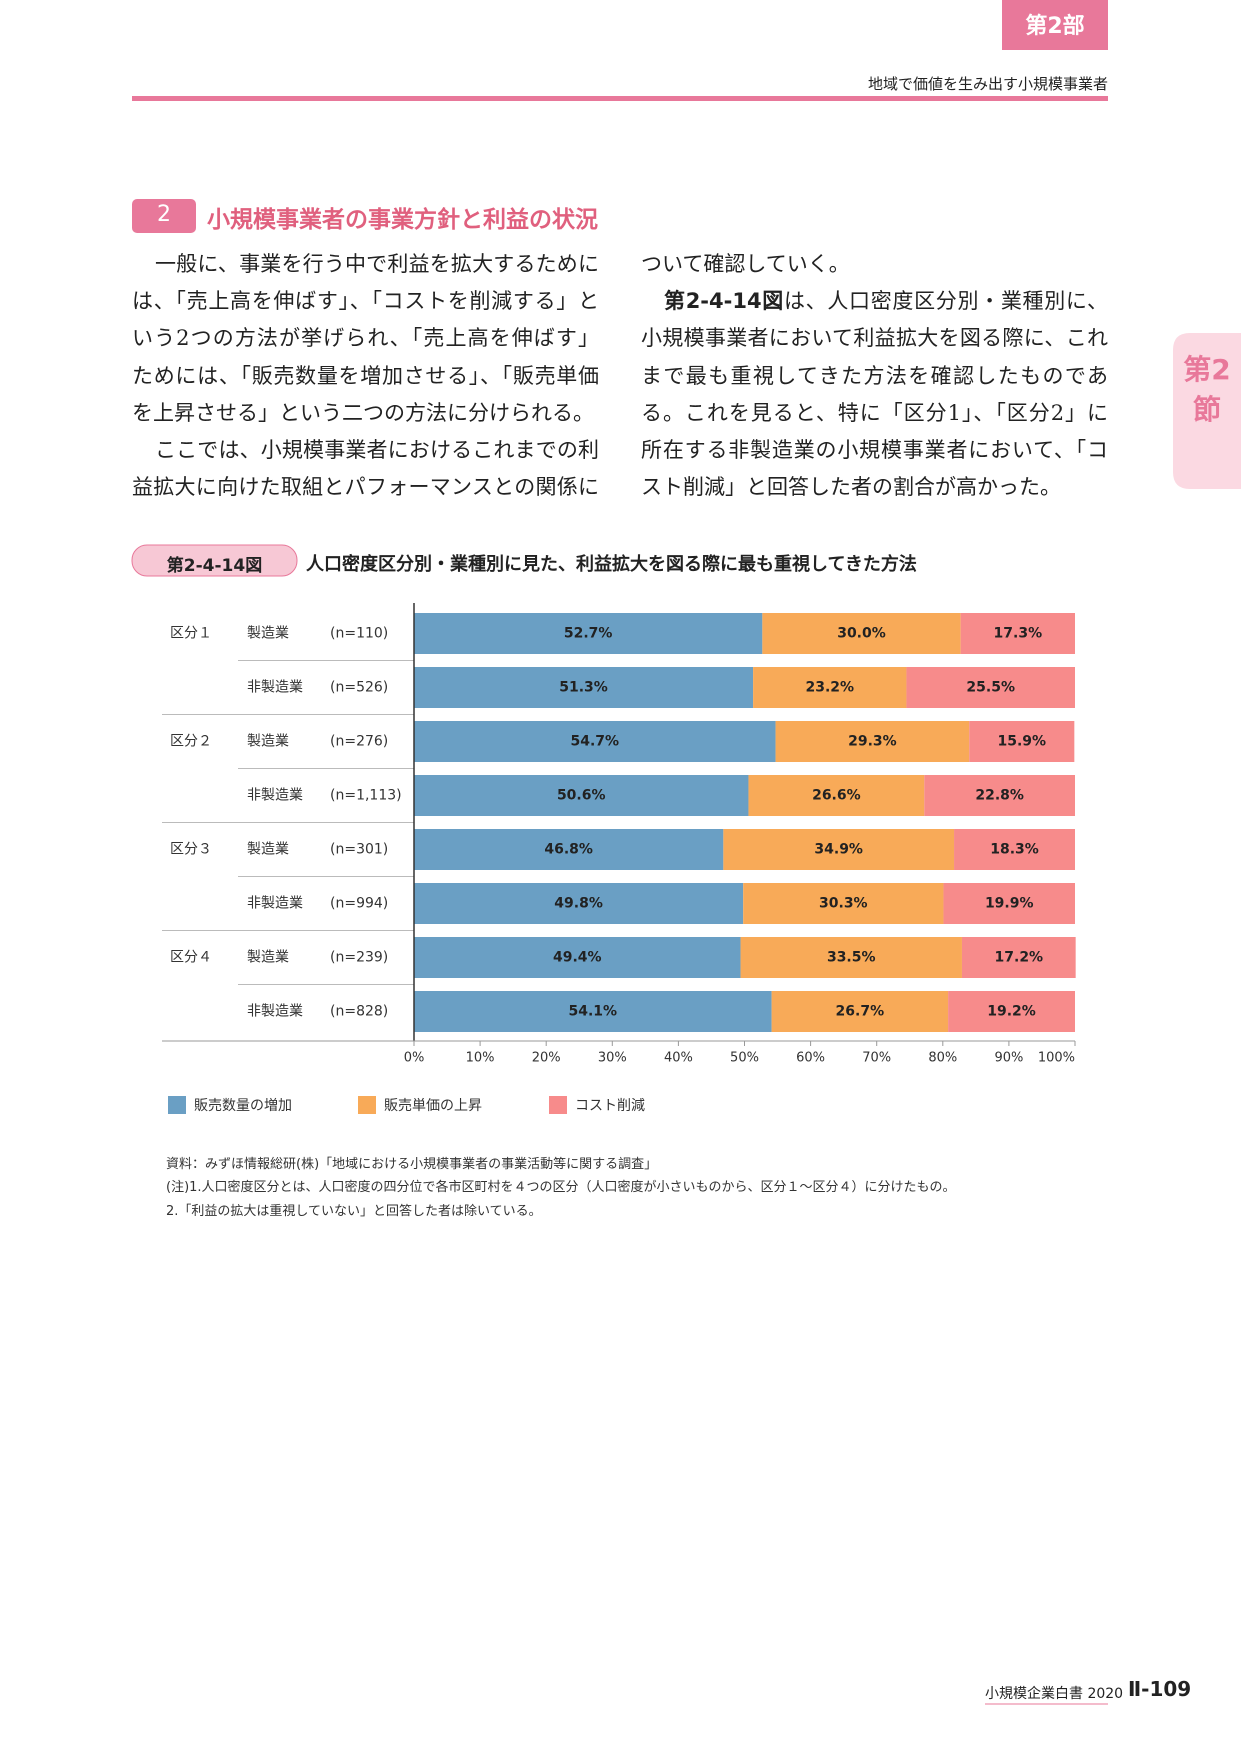 This screenshot has height=1754, width=1241. I want to click on x-tick-label: 30%, so click(612, 1058).